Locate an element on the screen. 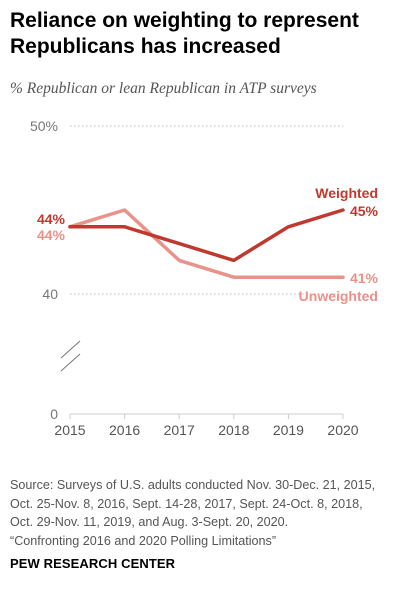 This screenshot has height=593, width=420. series-line-unweighted is located at coordinates (206, 243).